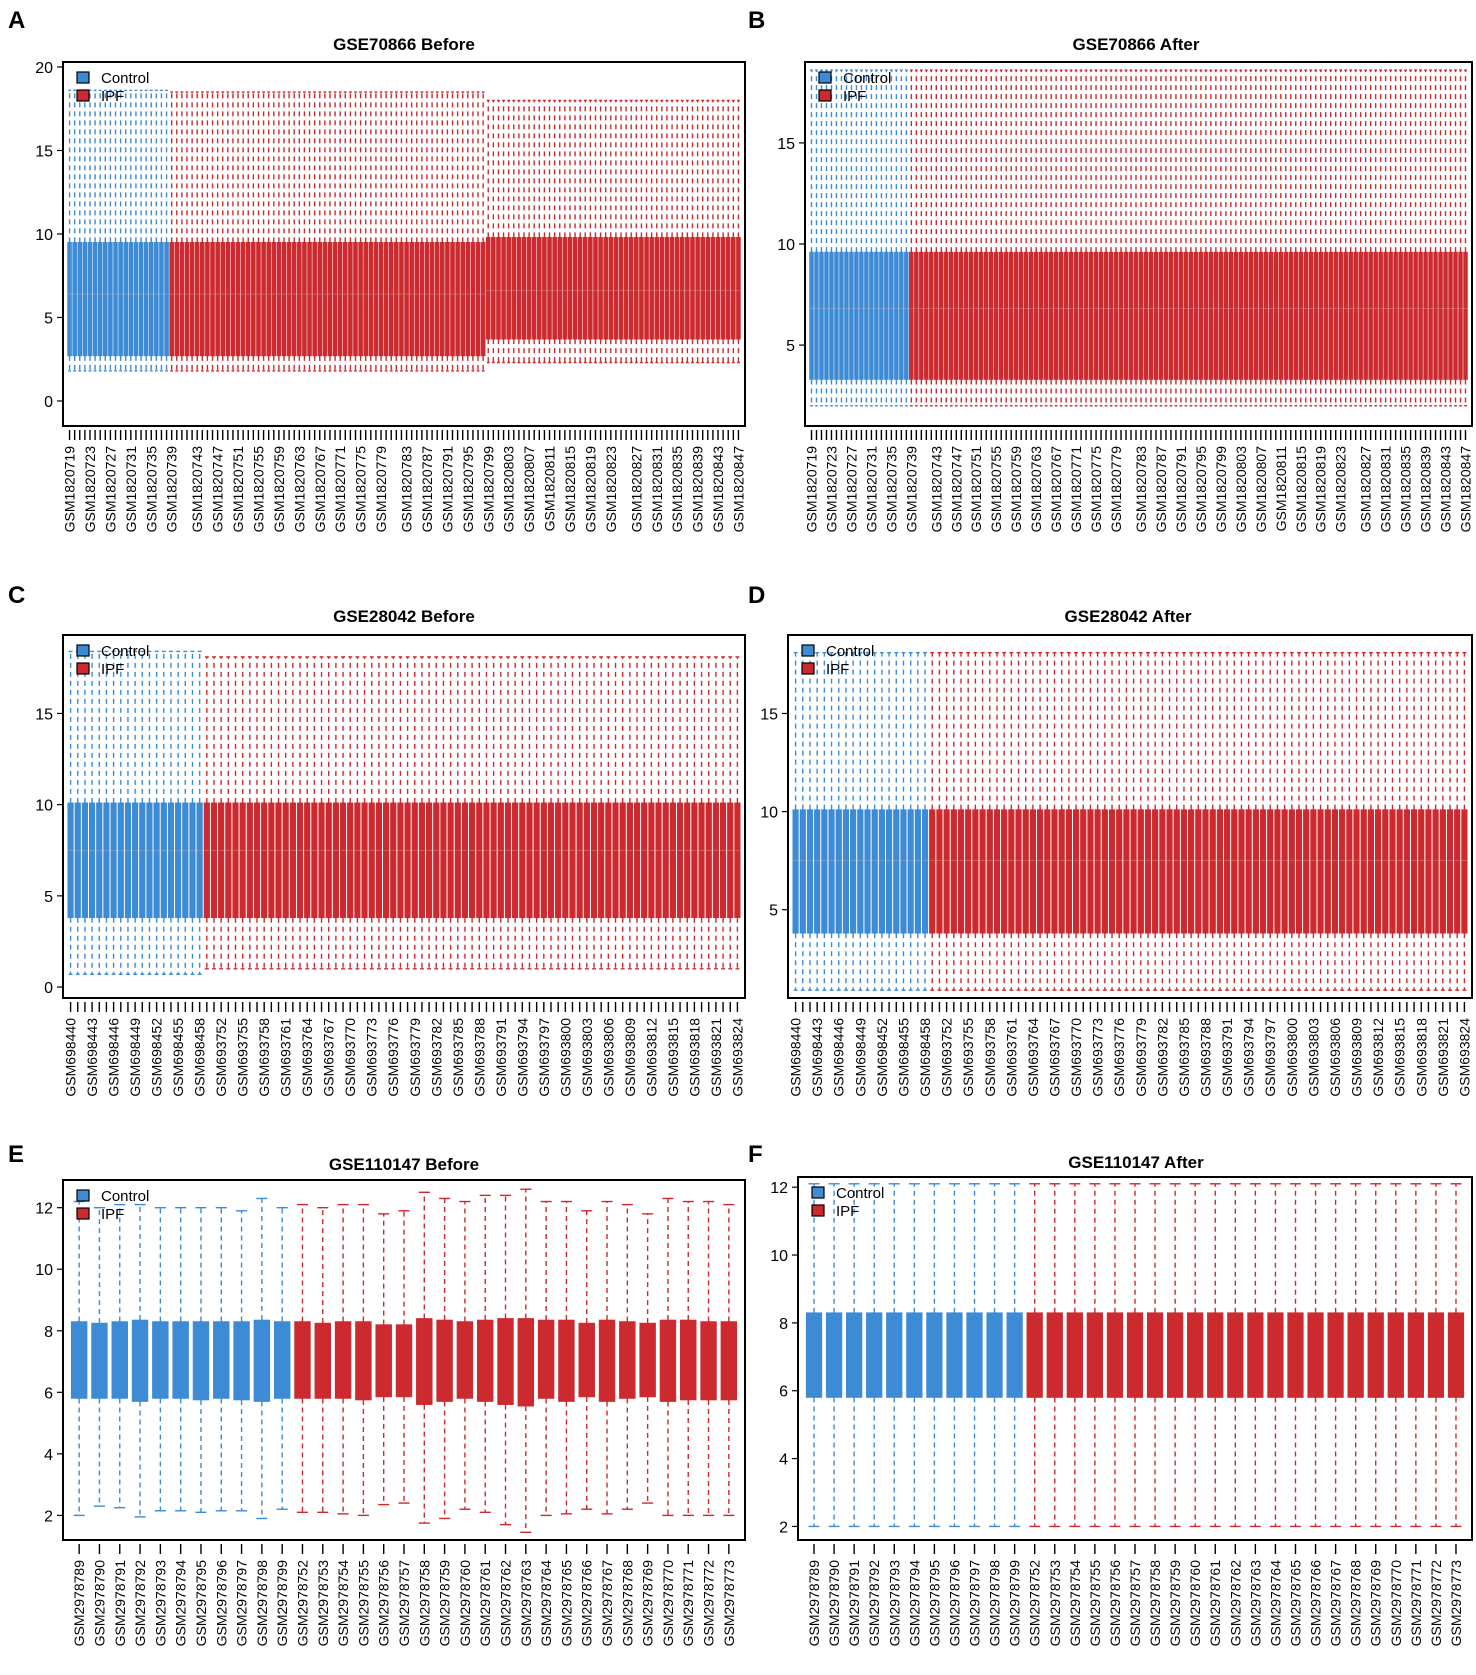 This screenshot has width=1476, height=1675. I want to click on y-tick-label: 5, so click(773, 911).